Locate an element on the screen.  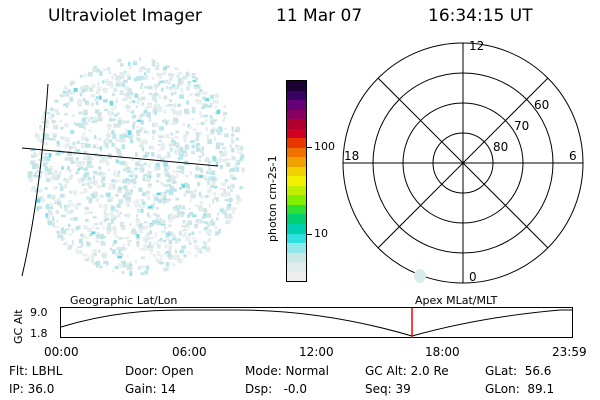
status-seq: Seq: 39 is located at coordinates (388, 389).